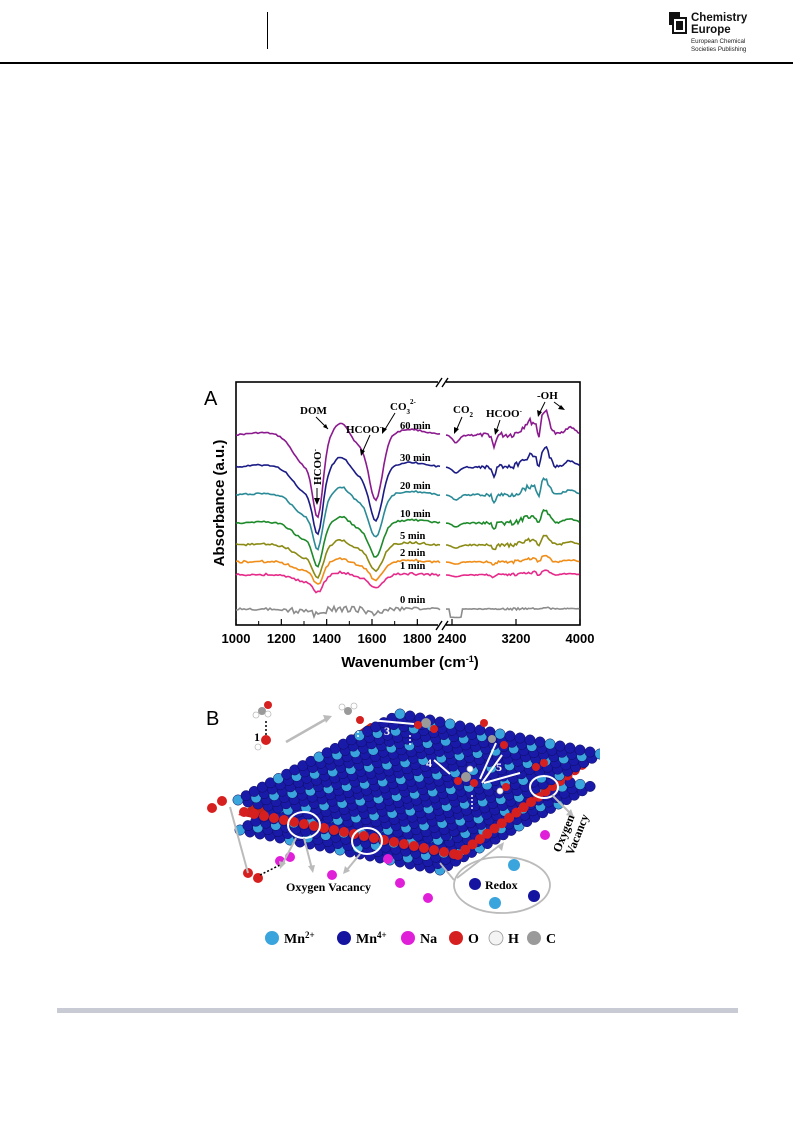  I want to click on legend-label: Mn2+, so click(299, 938).